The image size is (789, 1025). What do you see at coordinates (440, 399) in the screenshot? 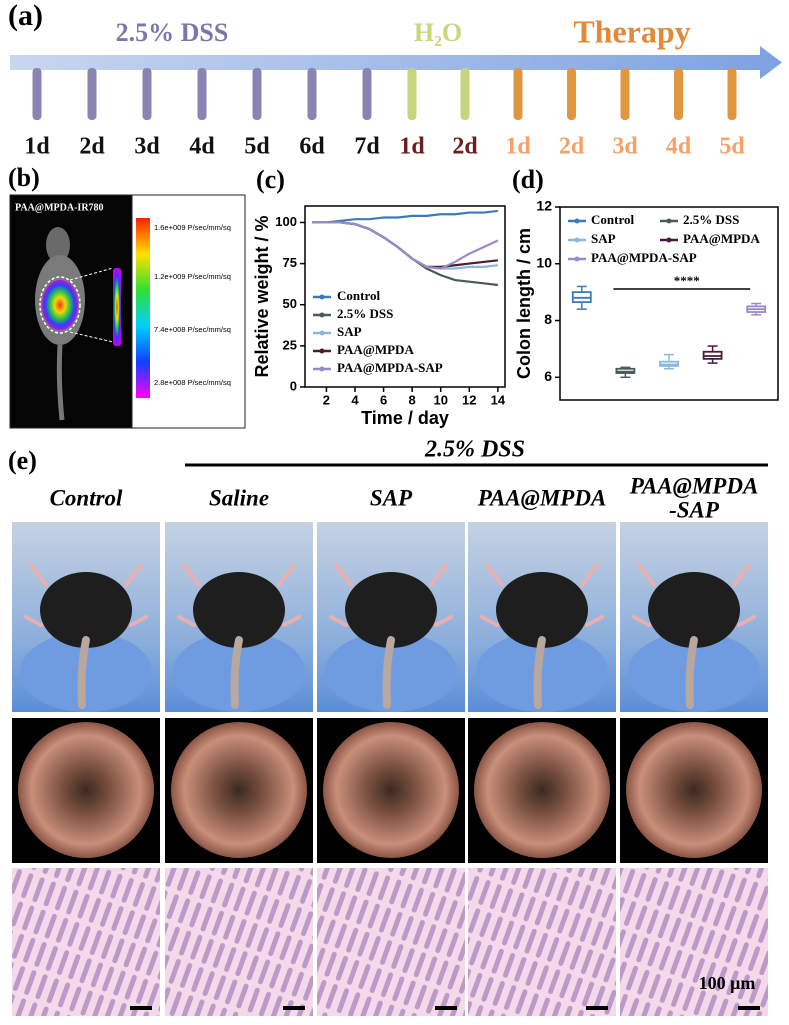
I see `x-tick-label: 10` at bounding box center [440, 399].